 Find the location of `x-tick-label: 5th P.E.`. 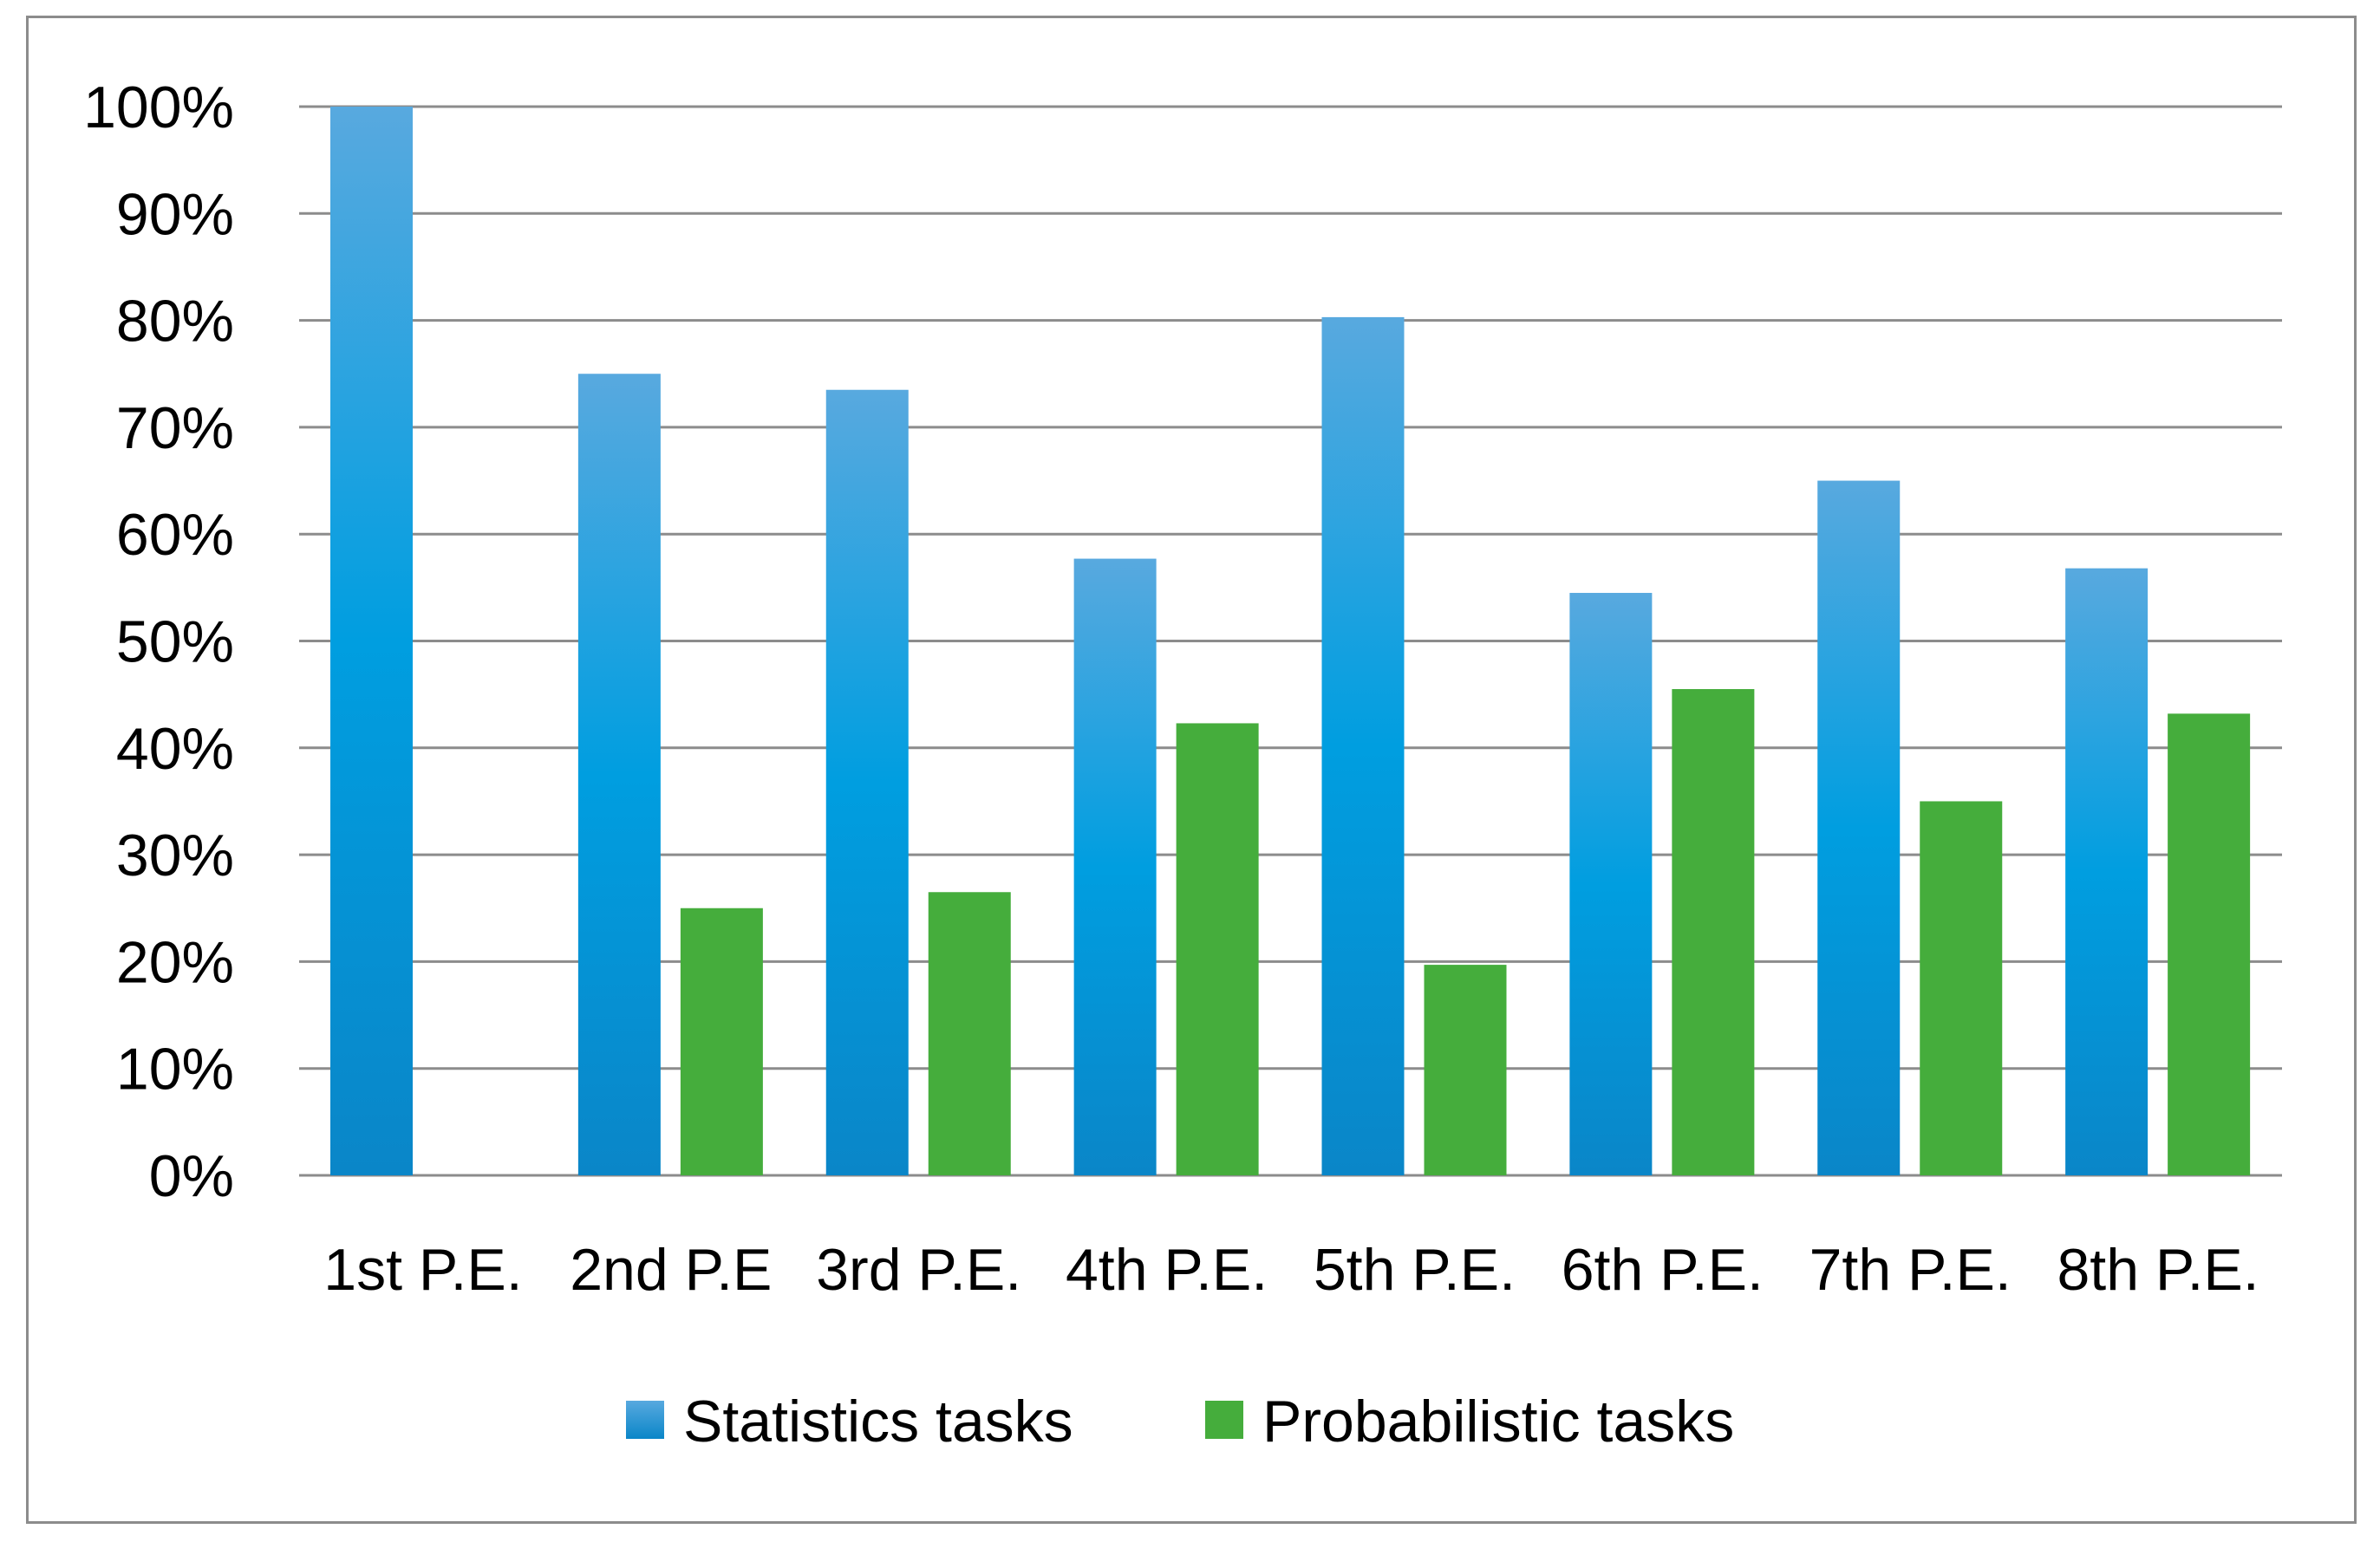

x-tick-label: 5th P.E. is located at coordinates (1415, 1270).